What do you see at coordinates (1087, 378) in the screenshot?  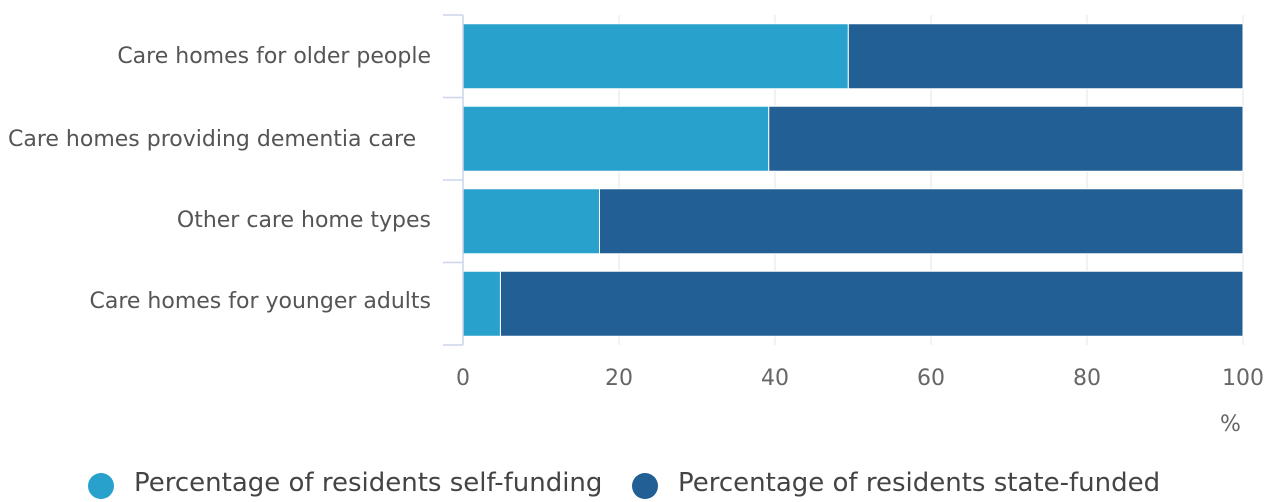 I see `x-tick-label: 80` at bounding box center [1087, 378].